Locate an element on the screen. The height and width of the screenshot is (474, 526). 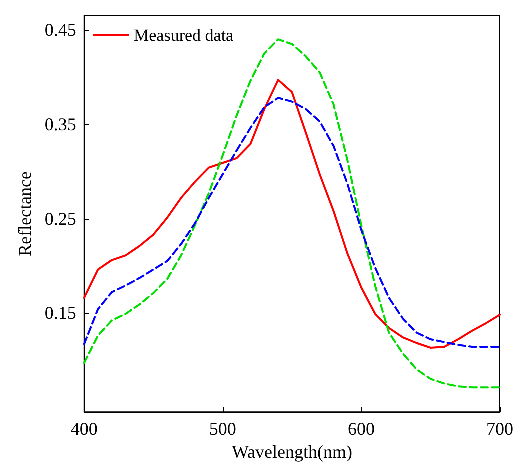
legend-label: Measured data is located at coordinates (184, 35).